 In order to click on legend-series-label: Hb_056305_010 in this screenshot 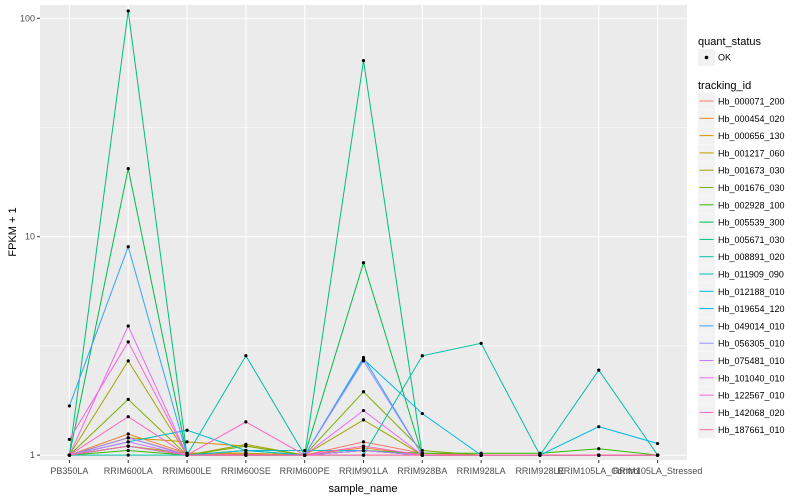, I will do `click(751, 344)`.